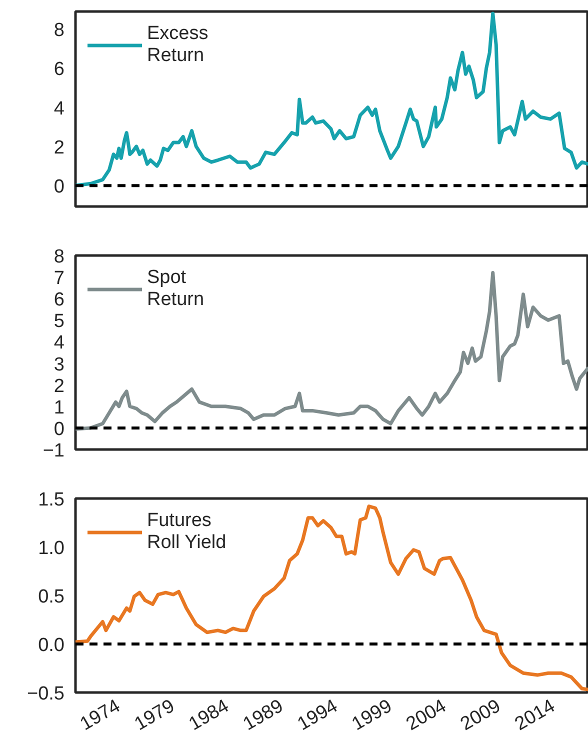  What do you see at coordinates (480, 716) in the screenshot?
I see `x-tick-label: 2009` at bounding box center [480, 716].